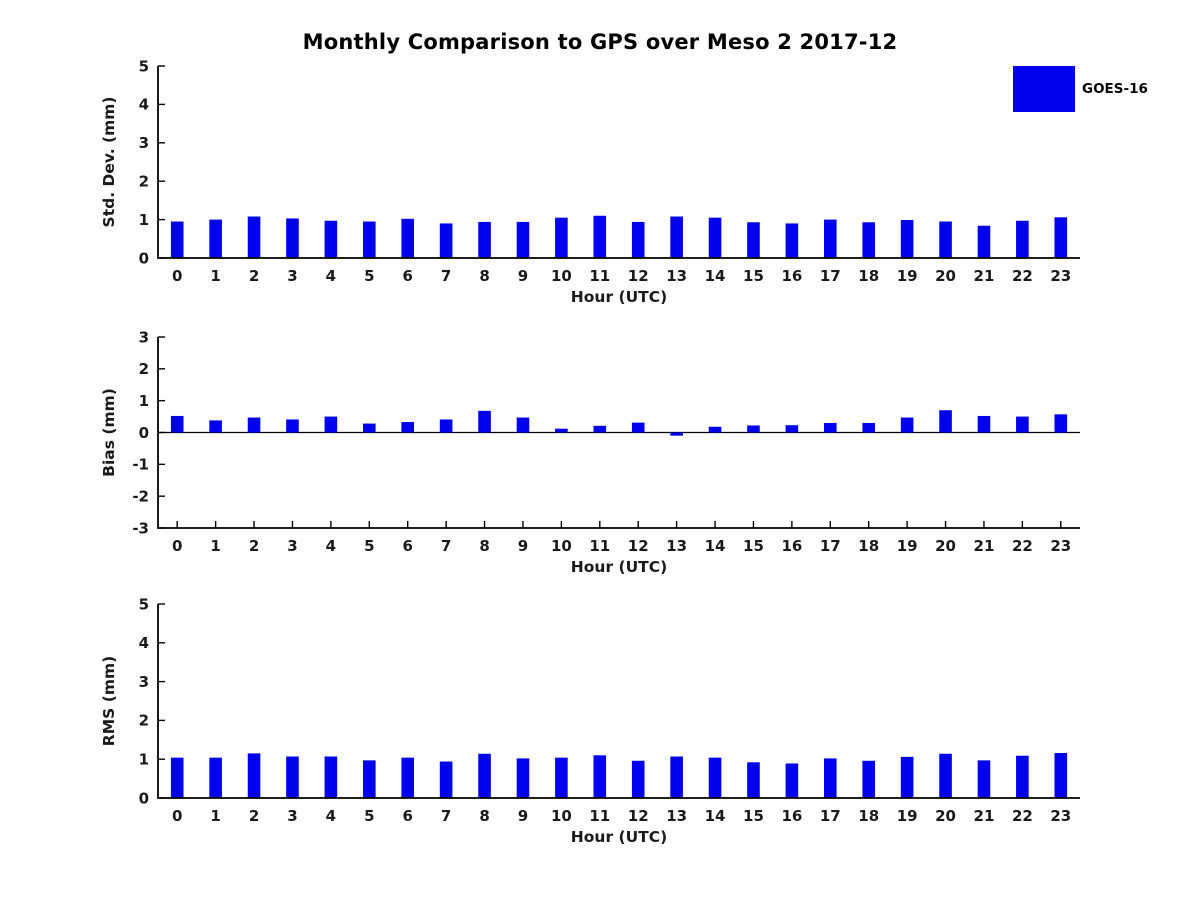 This screenshot has width=1200, height=900. I want to click on x-tick-label: 17, so click(830, 276).